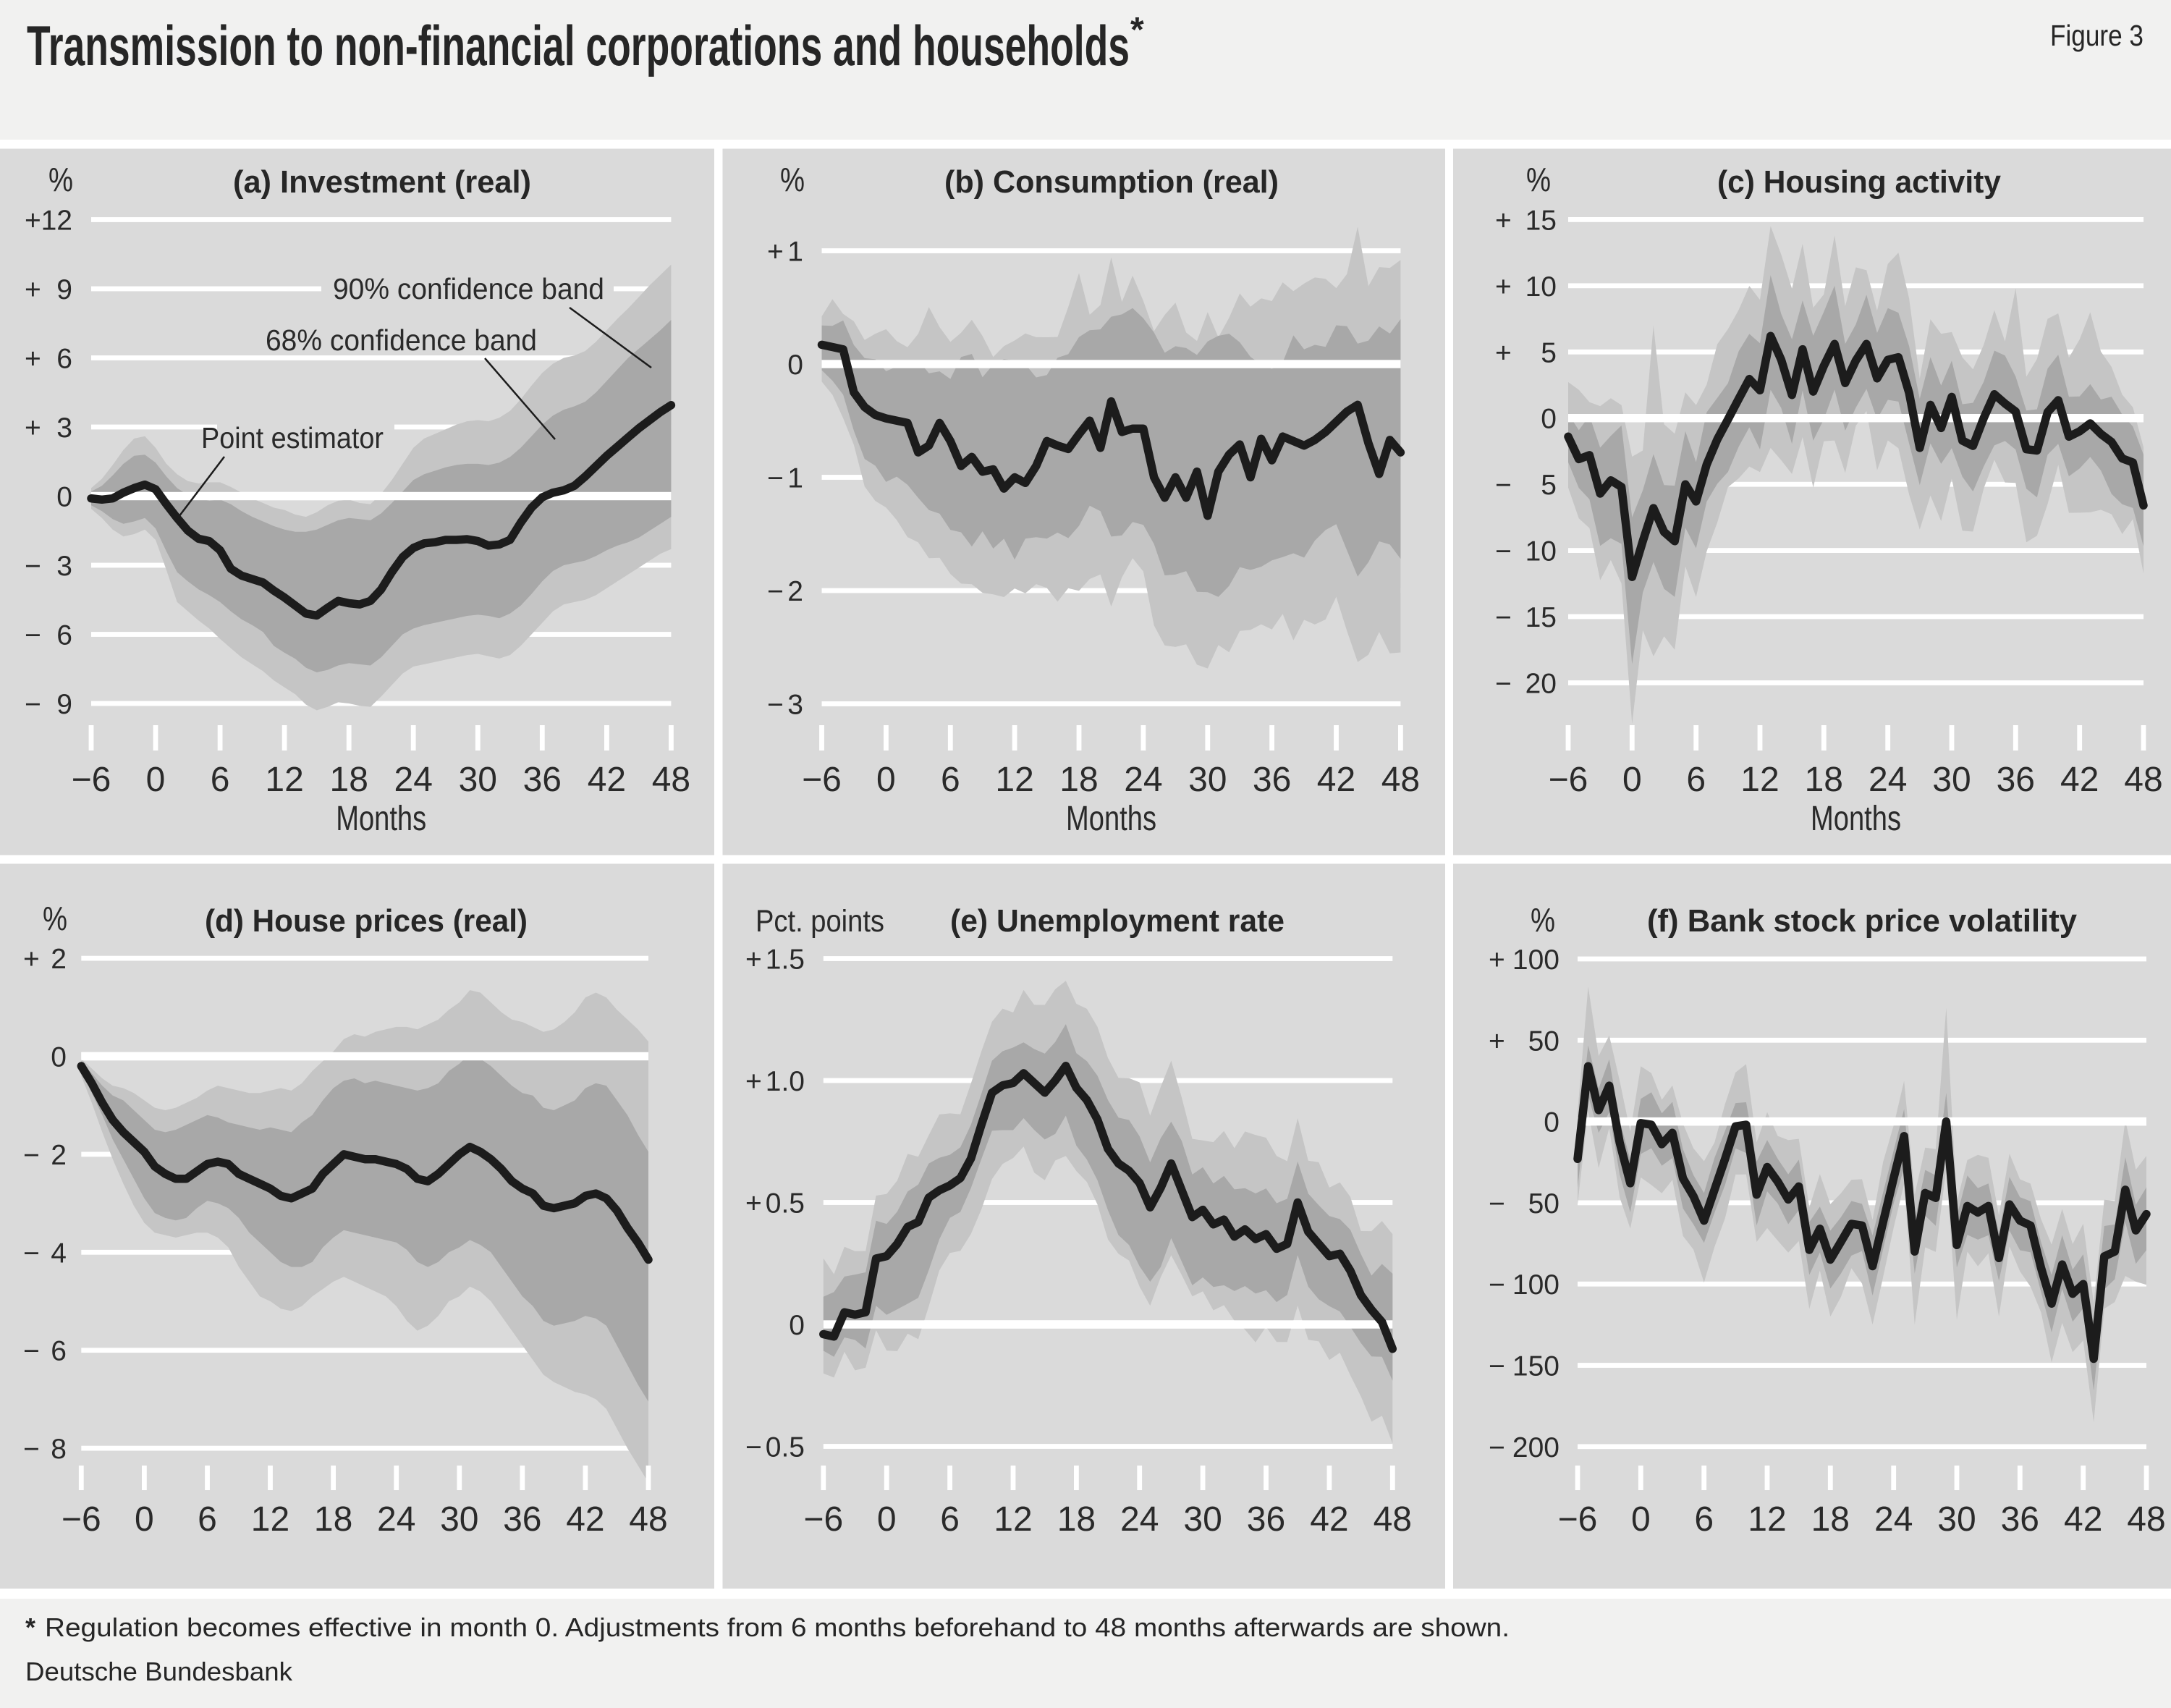 The height and width of the screenshot is (1708, 2171). Describe the element at coordinates (64, 704) in the screenshot. I see `svg-text: 9` at that location.